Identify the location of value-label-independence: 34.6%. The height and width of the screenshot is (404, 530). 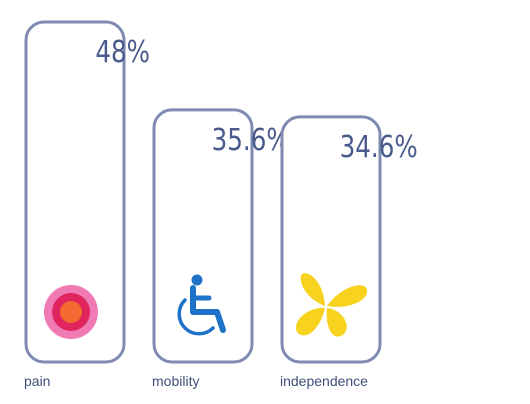
(379, 148).